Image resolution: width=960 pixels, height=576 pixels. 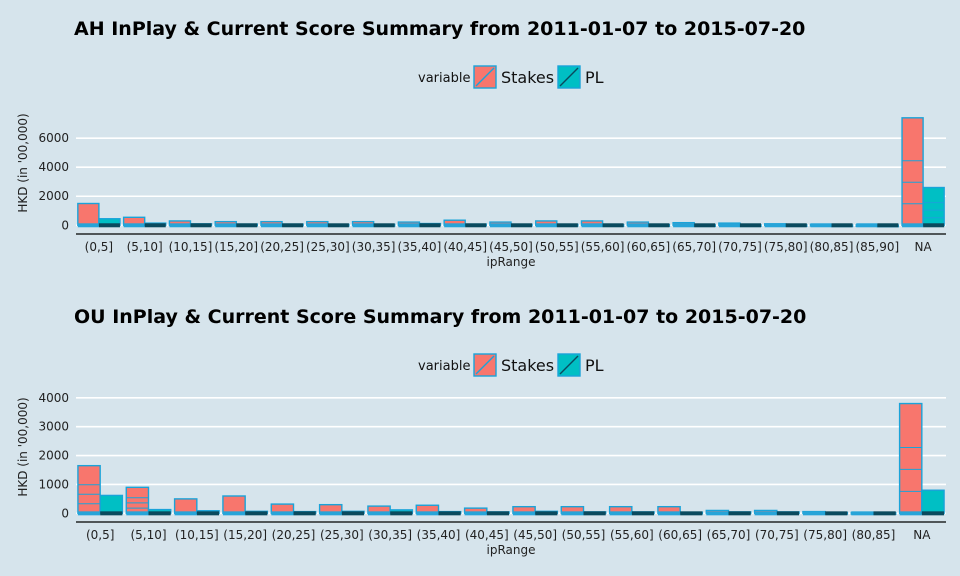 I want to click on x-tick-label: (45,50], so click(x=511, y=247).